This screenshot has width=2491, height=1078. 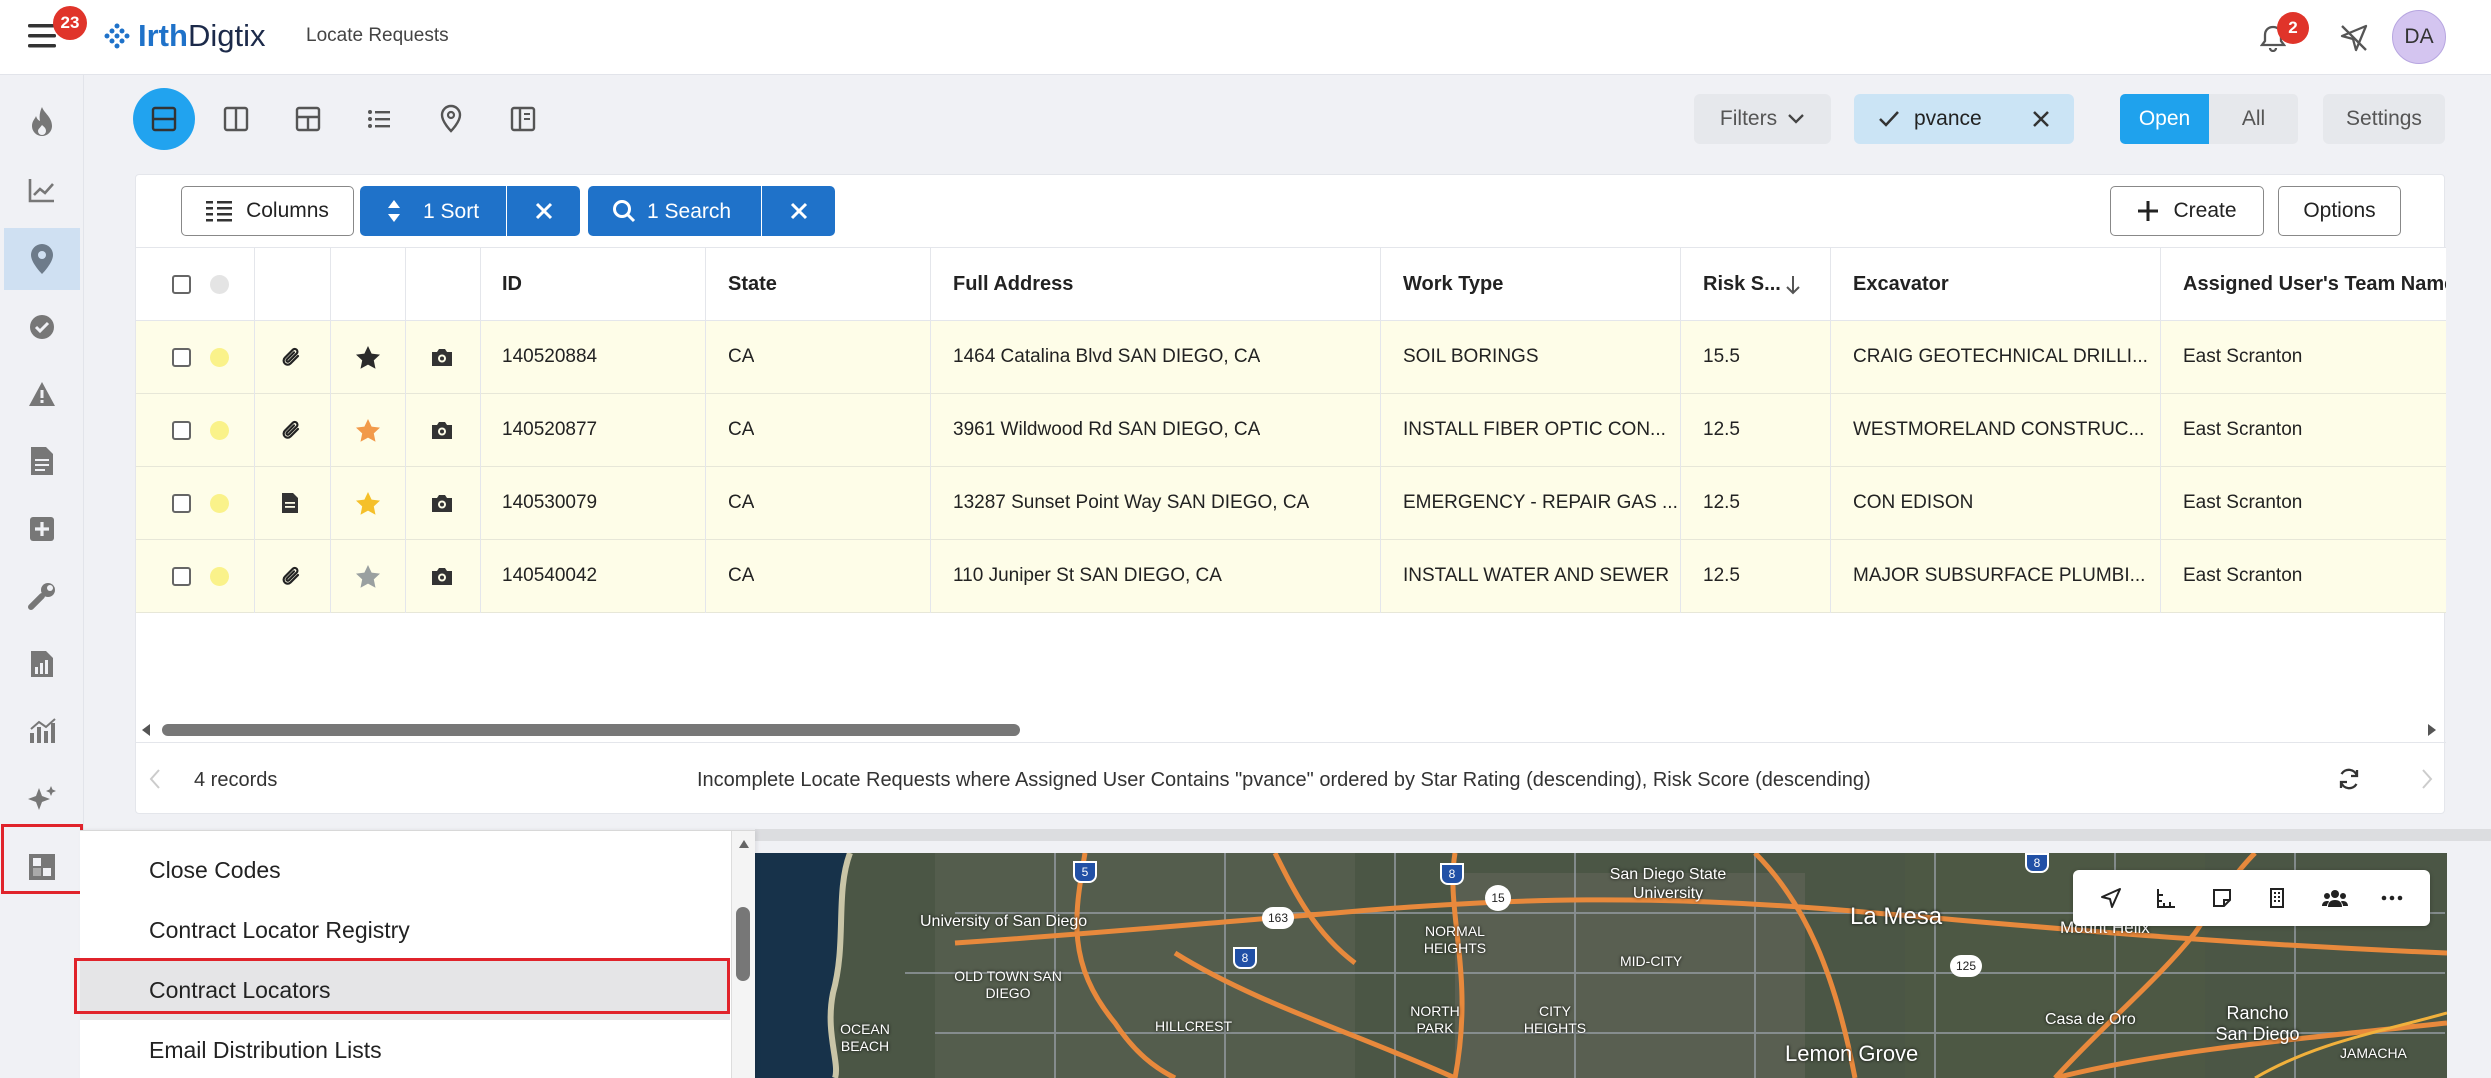 What do you see at coordinates (2222, 898) in the screenshot?
I see `sticky-note-icon` at bounding box center [2222, 898].